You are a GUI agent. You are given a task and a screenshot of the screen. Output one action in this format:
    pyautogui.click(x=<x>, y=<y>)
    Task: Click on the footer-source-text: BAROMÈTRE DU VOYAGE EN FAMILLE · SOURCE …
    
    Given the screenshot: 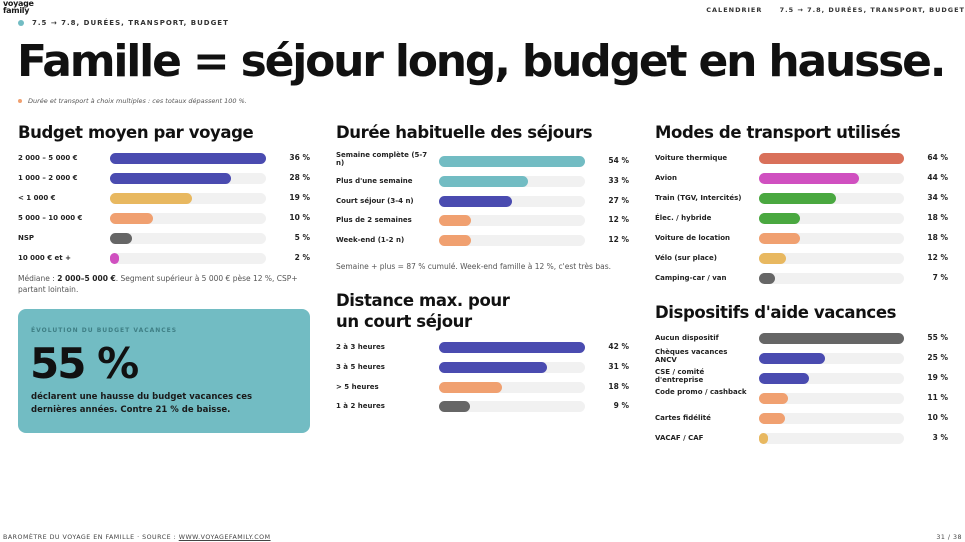 What is the action you would take?
    pyautogui.click(x=91, y=537)
    